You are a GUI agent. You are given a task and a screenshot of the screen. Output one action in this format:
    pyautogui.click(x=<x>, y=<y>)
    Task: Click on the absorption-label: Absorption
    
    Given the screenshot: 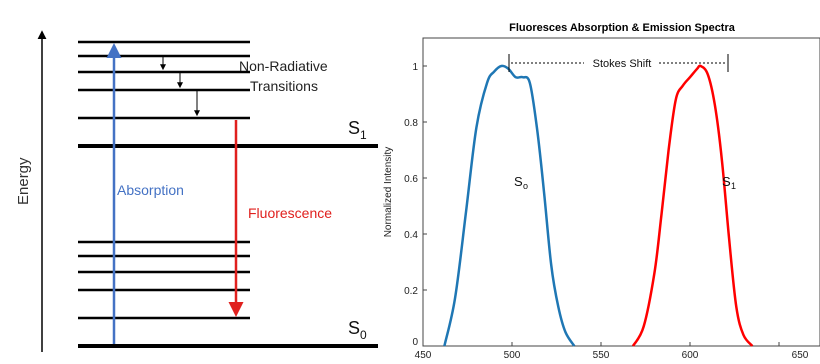 What is the action you would take?
    pyautogui.click(x=150, y=190)
    